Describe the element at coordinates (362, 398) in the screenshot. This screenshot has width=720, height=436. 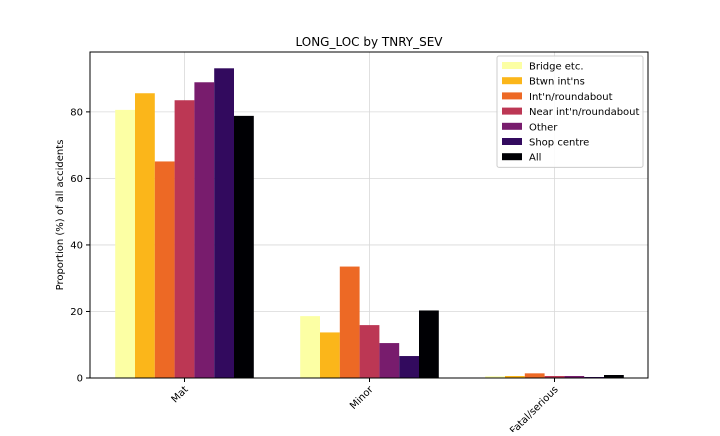
I see `x-tick-label: Minor` at that location.